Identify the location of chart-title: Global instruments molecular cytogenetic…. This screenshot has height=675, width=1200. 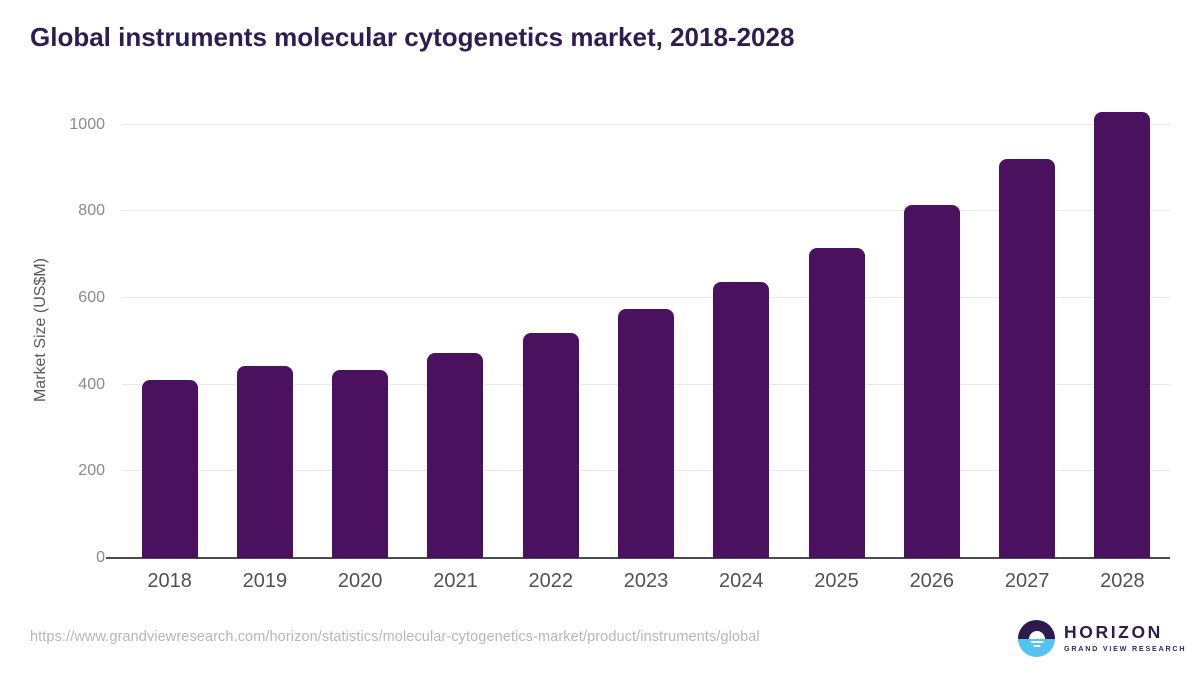
(412, 37).